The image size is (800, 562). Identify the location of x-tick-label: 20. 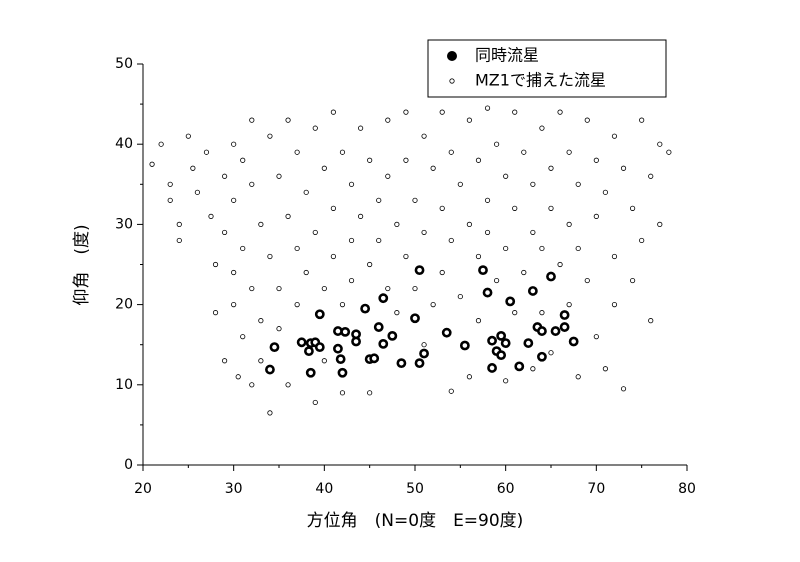
(143, 489).